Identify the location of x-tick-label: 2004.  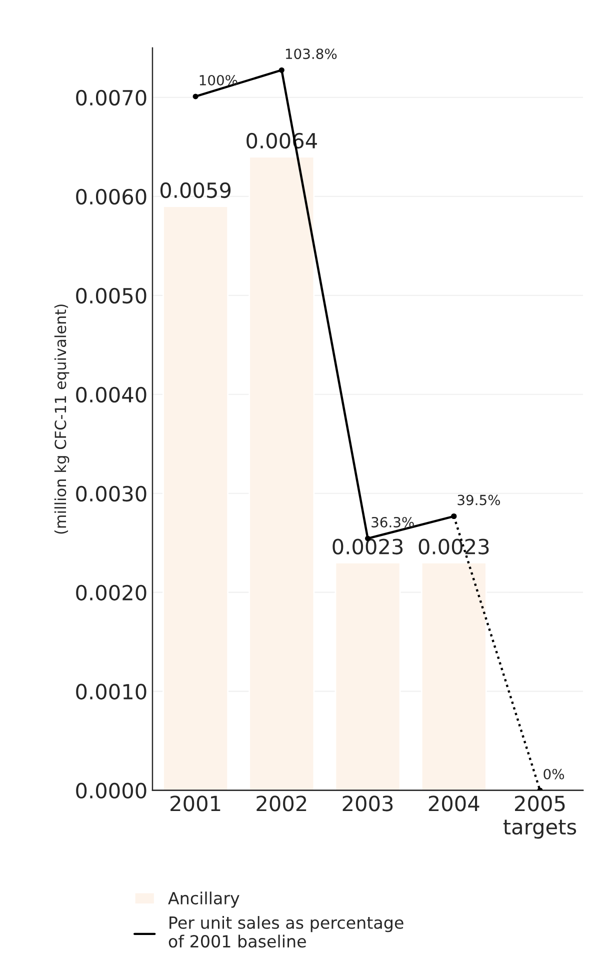
(454, 804).